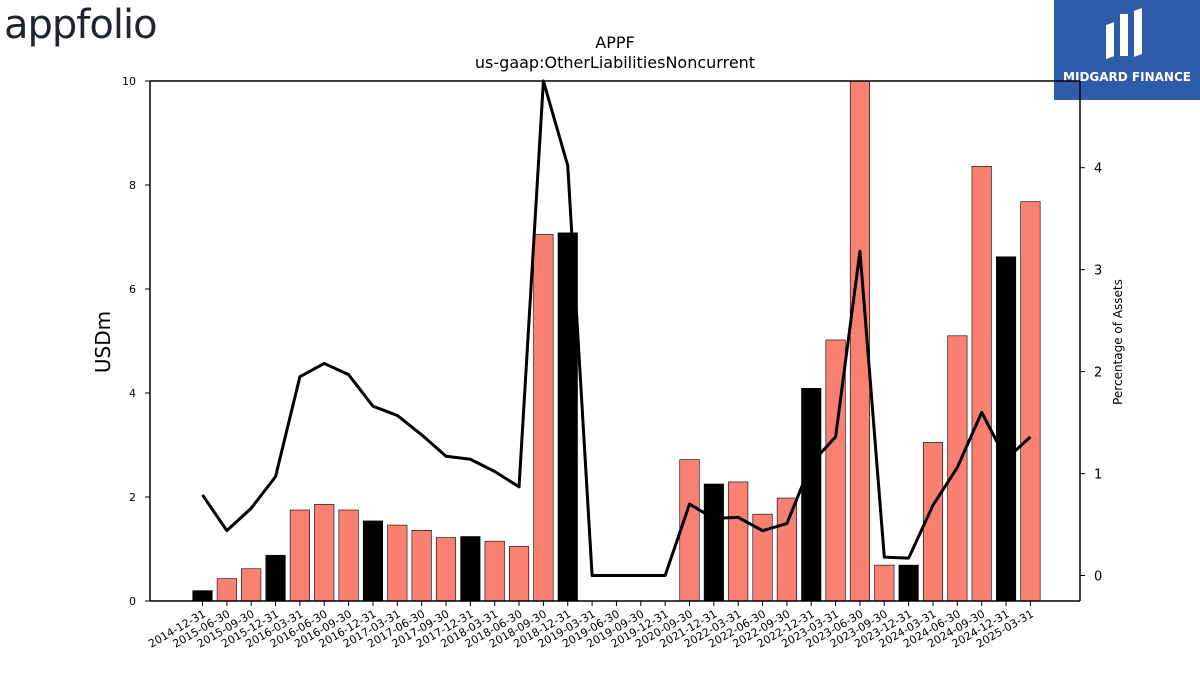  Describe the element at coordinates (1124, 33) in the screenshot. I see `midgard-emblem-icon` at that location.